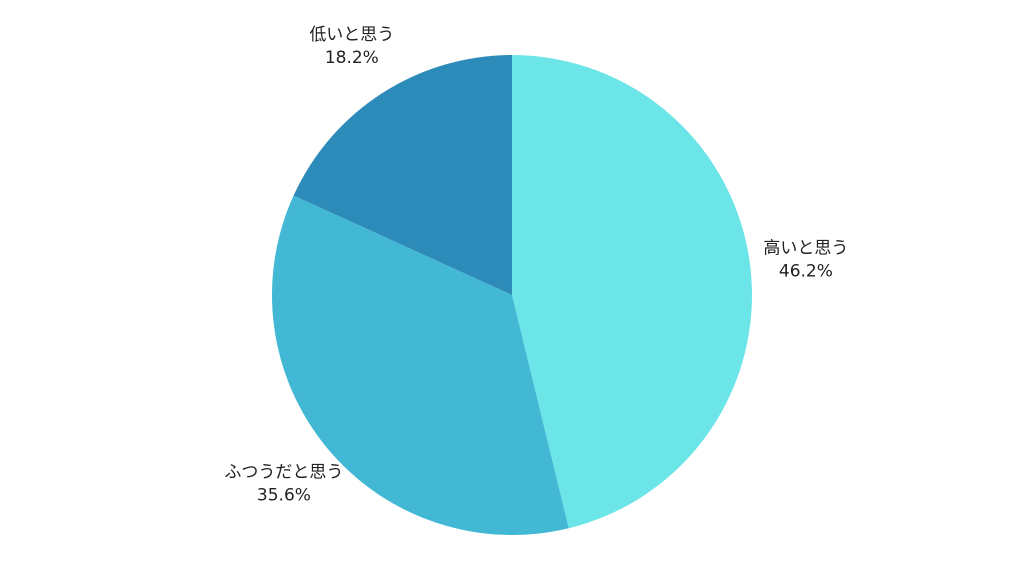 This screenshot has height=576, width=1024. Describe the element at coordinates (805, 249) in the screenshot. I see `slice-label: 高いと思う` at that location.